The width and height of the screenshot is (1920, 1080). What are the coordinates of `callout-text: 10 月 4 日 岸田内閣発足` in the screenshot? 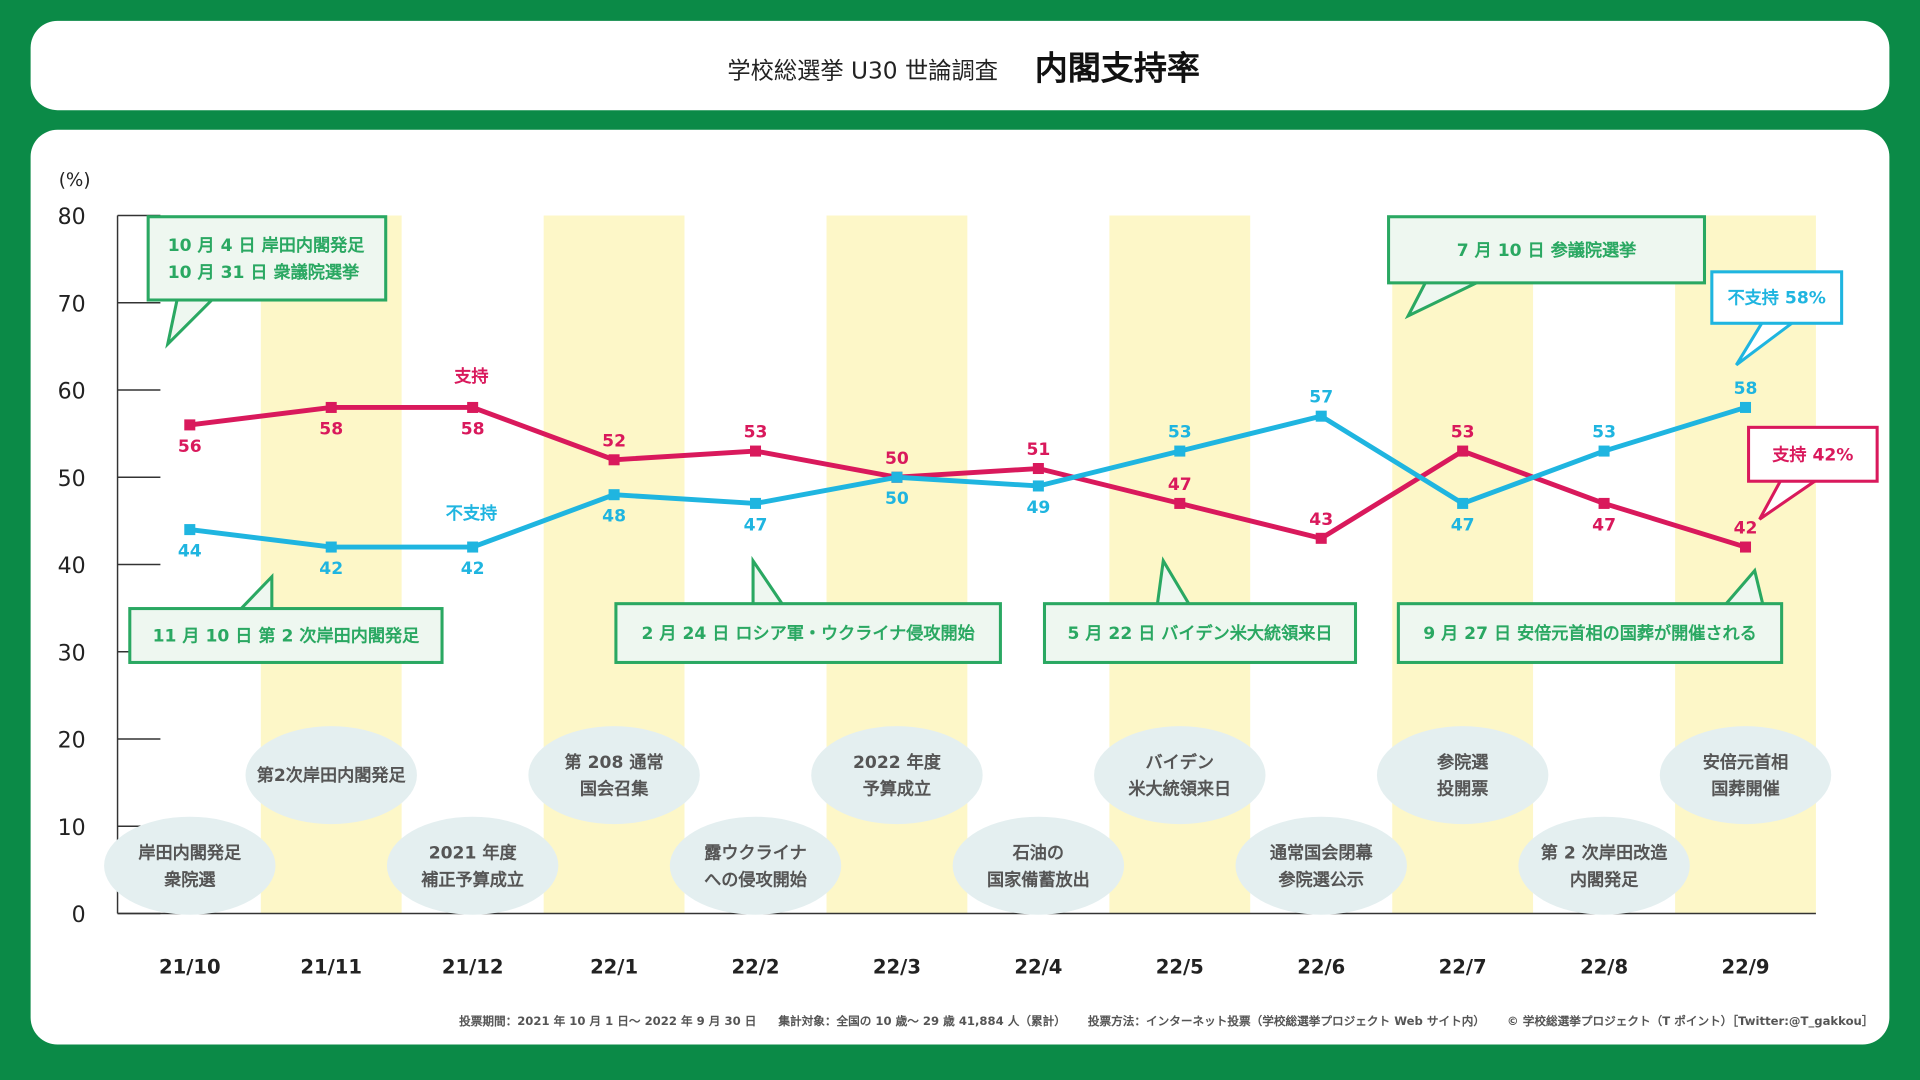 It's located at (266, 245).